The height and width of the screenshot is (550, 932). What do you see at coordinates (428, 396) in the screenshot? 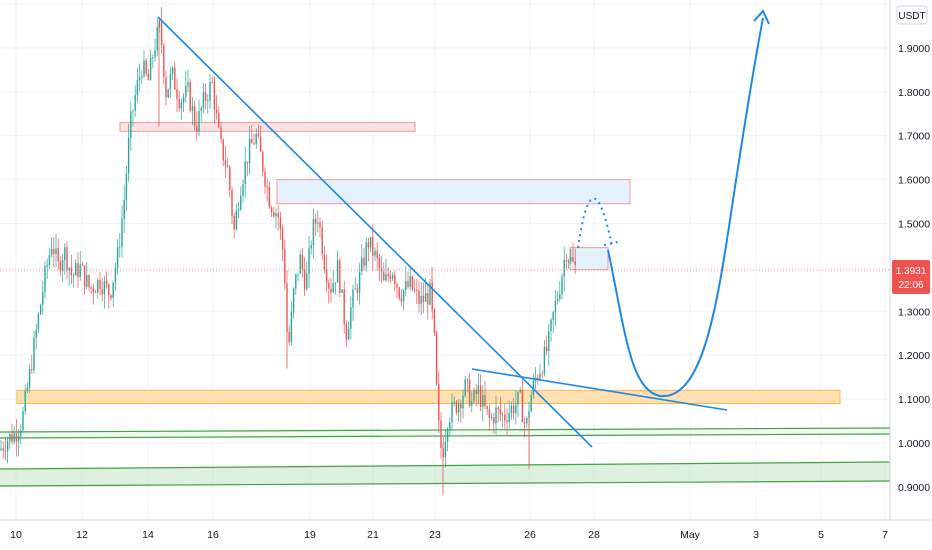
I see `zone-support-orange` at bounding box center [428, 396].